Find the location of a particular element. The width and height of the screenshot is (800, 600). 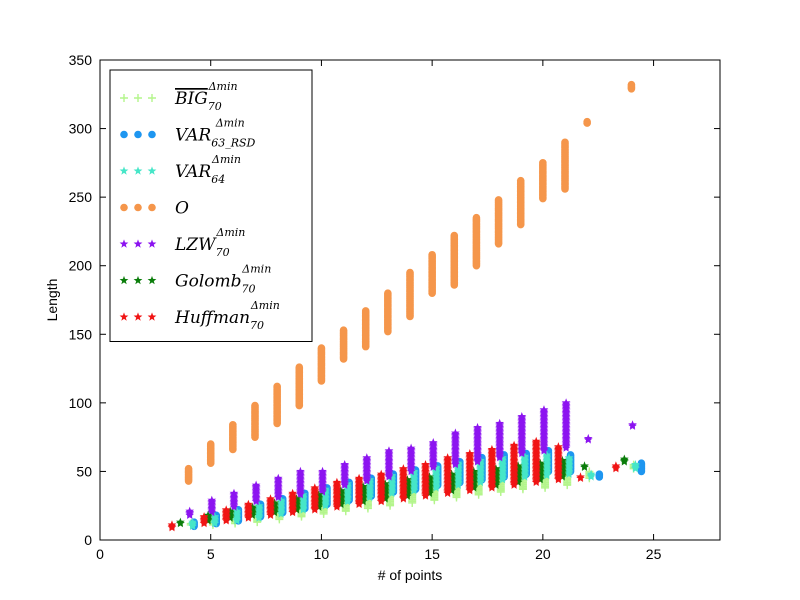

x-axis-label: # of points is located at coordinates (410, 575).